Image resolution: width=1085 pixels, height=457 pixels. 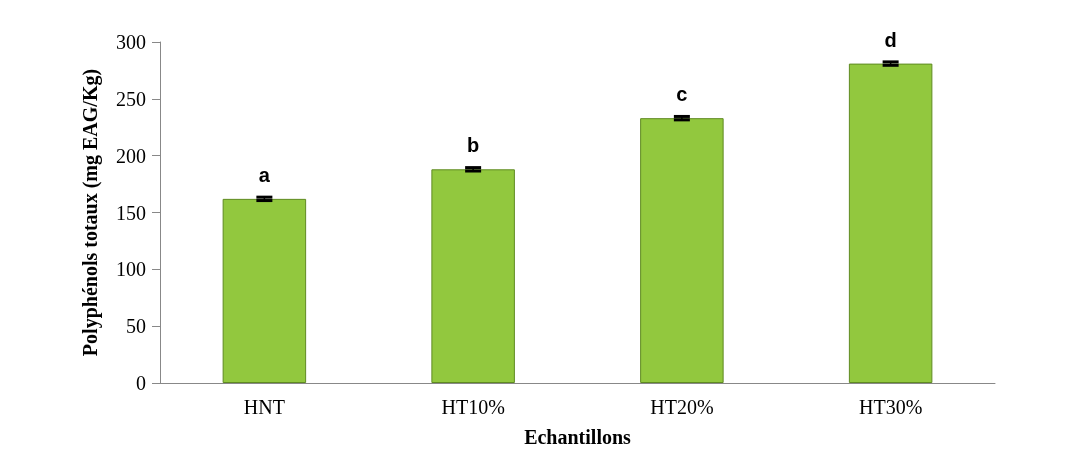 What do you see at coordinates (264, 407) in the screenshot?
I see `x-tick-label: HNT` at bounding box center [264, 407].